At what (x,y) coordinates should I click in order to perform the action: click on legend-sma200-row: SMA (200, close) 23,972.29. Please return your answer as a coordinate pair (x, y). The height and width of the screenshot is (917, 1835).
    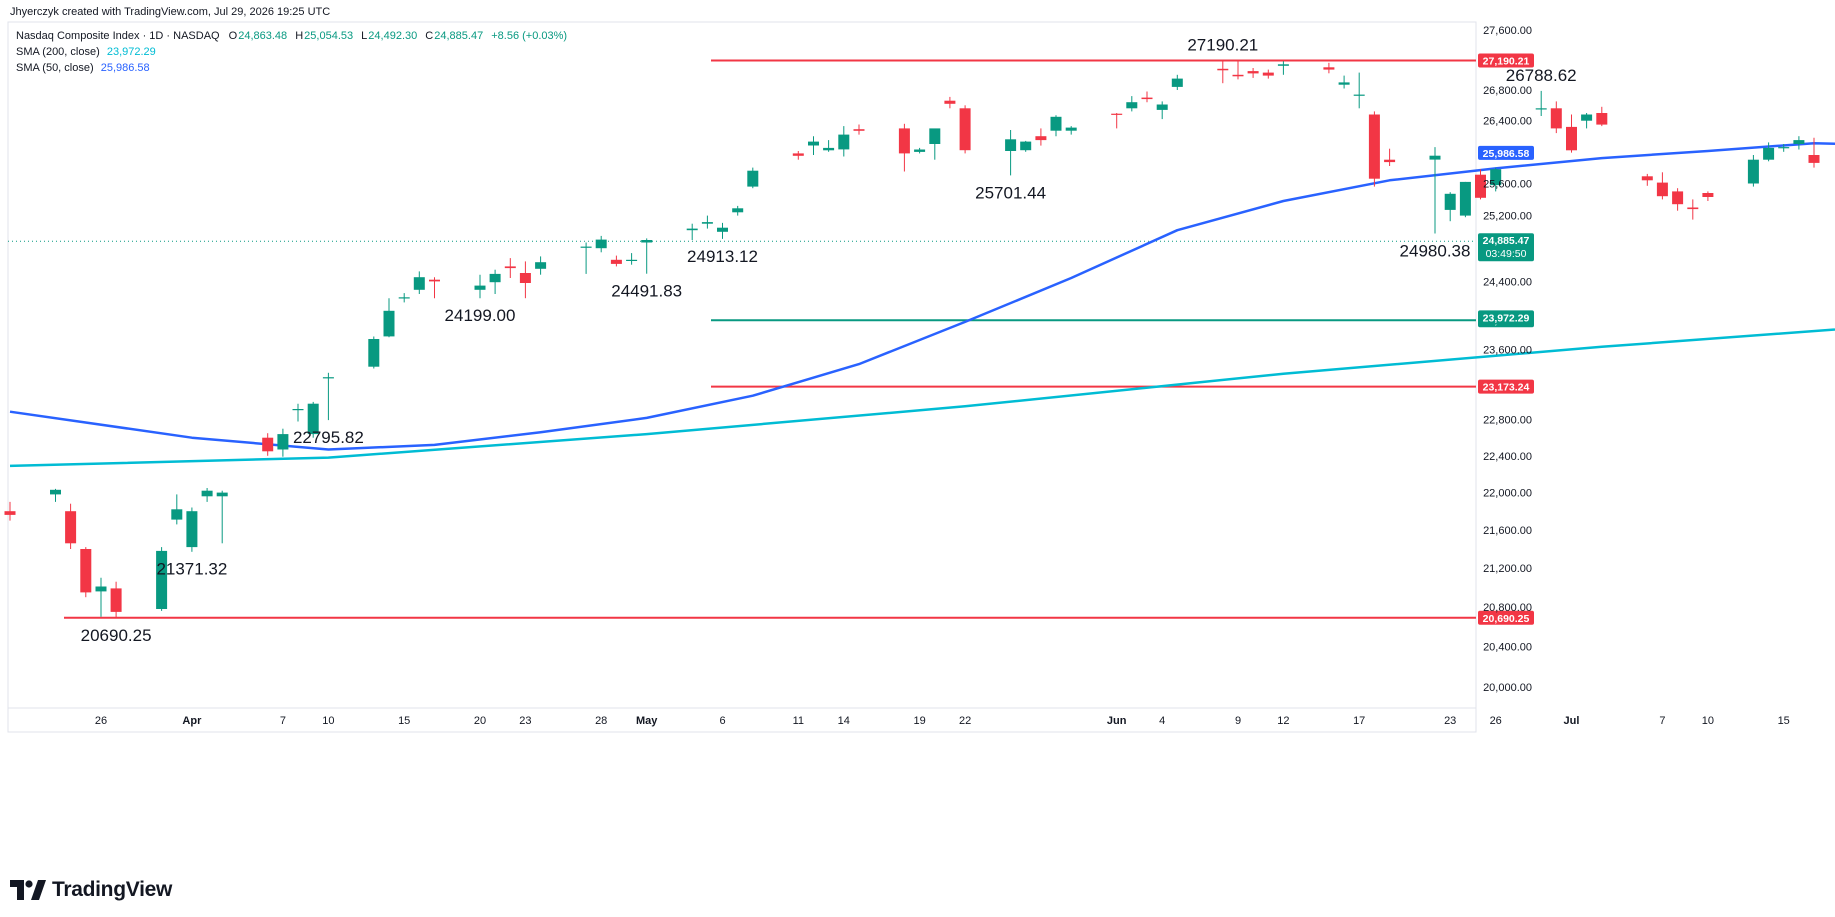
    Looking at the image, I should click on (86, 52).